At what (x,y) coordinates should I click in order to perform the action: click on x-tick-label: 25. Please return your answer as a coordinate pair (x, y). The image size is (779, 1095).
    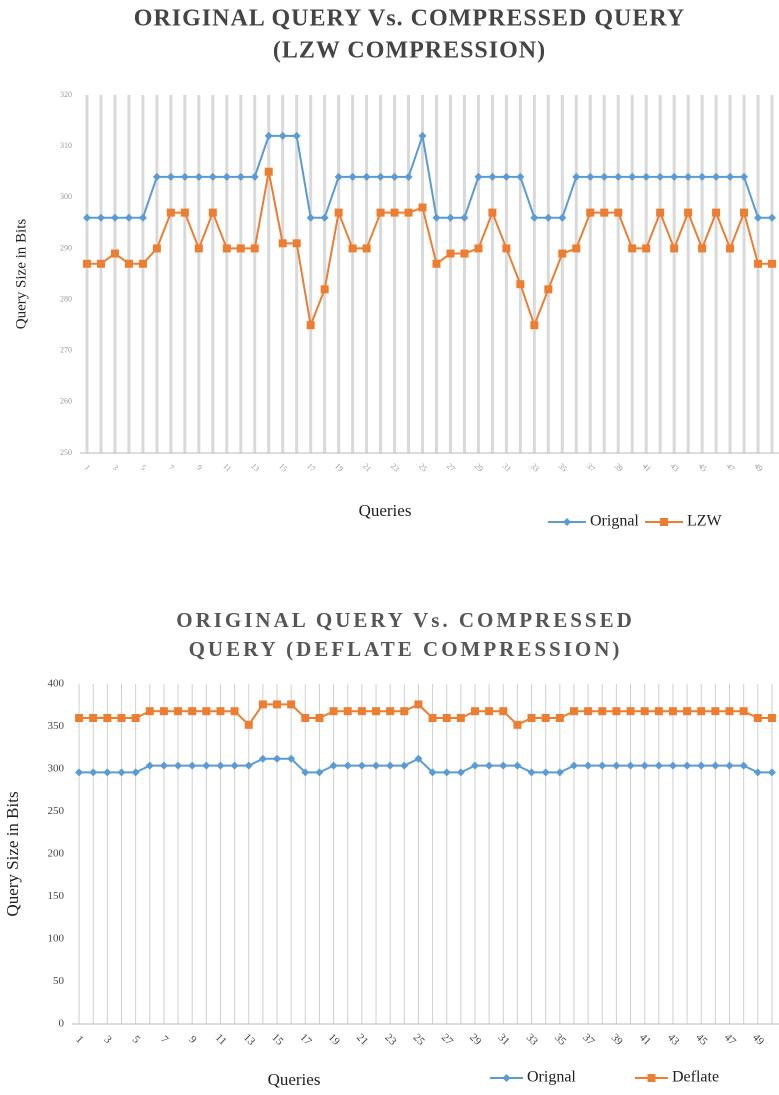
    Looking at the image, I should click on (423, 468).